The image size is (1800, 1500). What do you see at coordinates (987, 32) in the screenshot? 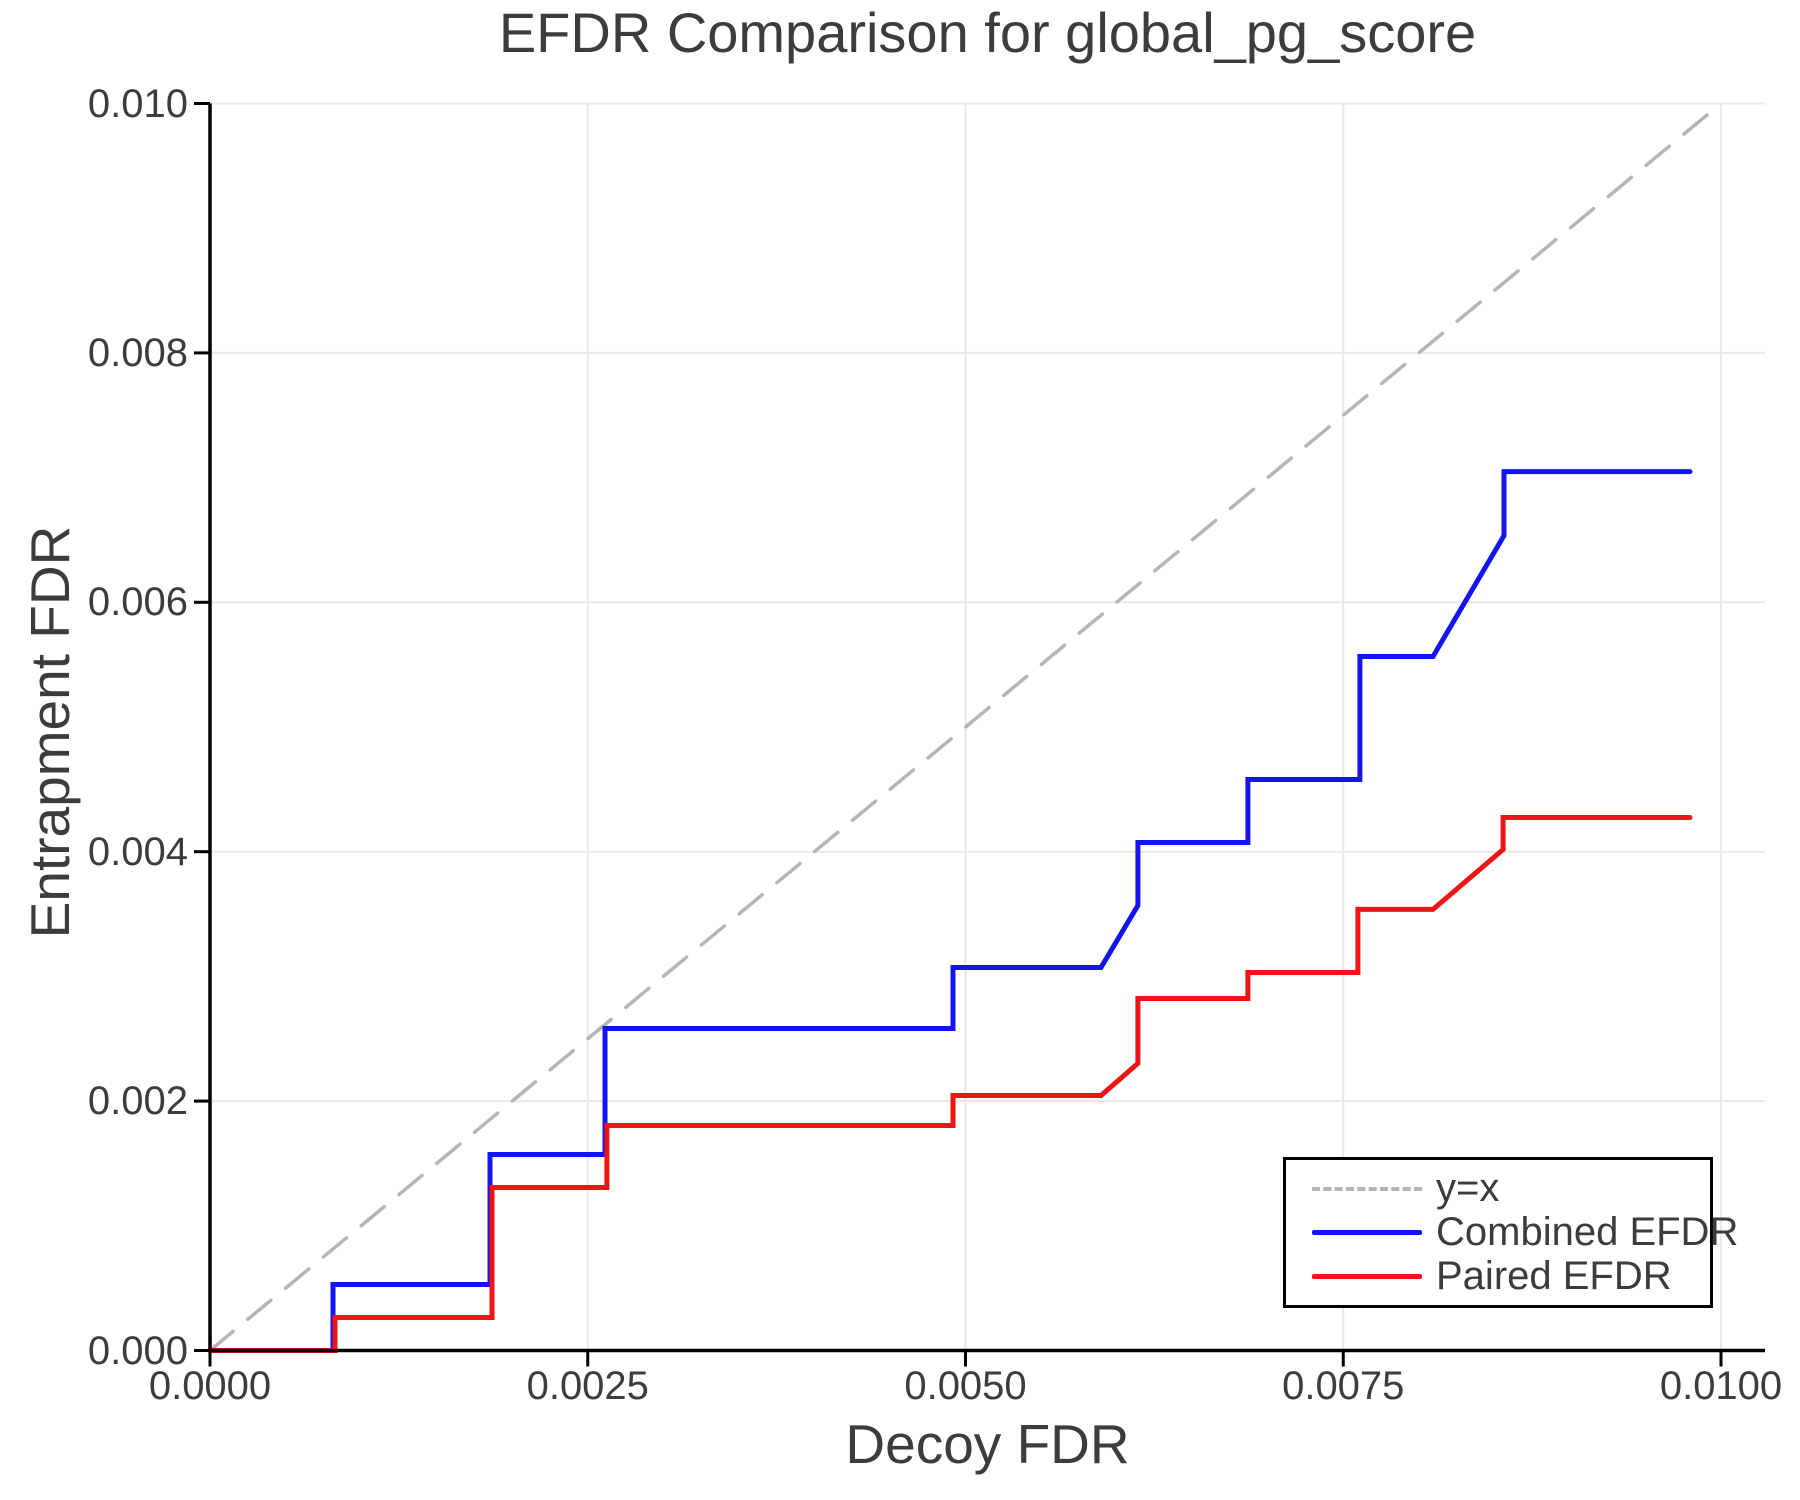
I see `chart-title: EFDR Comparison for global_pg_score` at bounding box center [987, 32].